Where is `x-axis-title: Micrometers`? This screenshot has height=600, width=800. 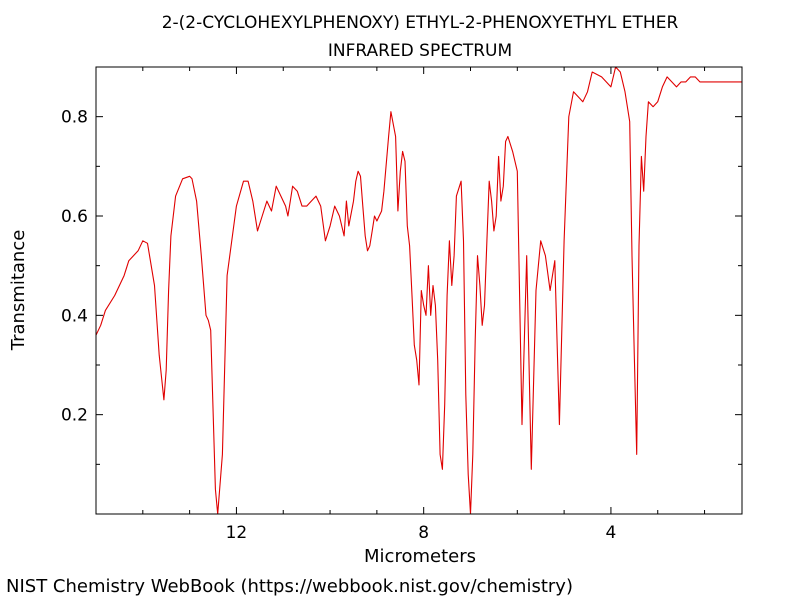 x-axis-title: Micrometers is located at coordinates (420, 556).